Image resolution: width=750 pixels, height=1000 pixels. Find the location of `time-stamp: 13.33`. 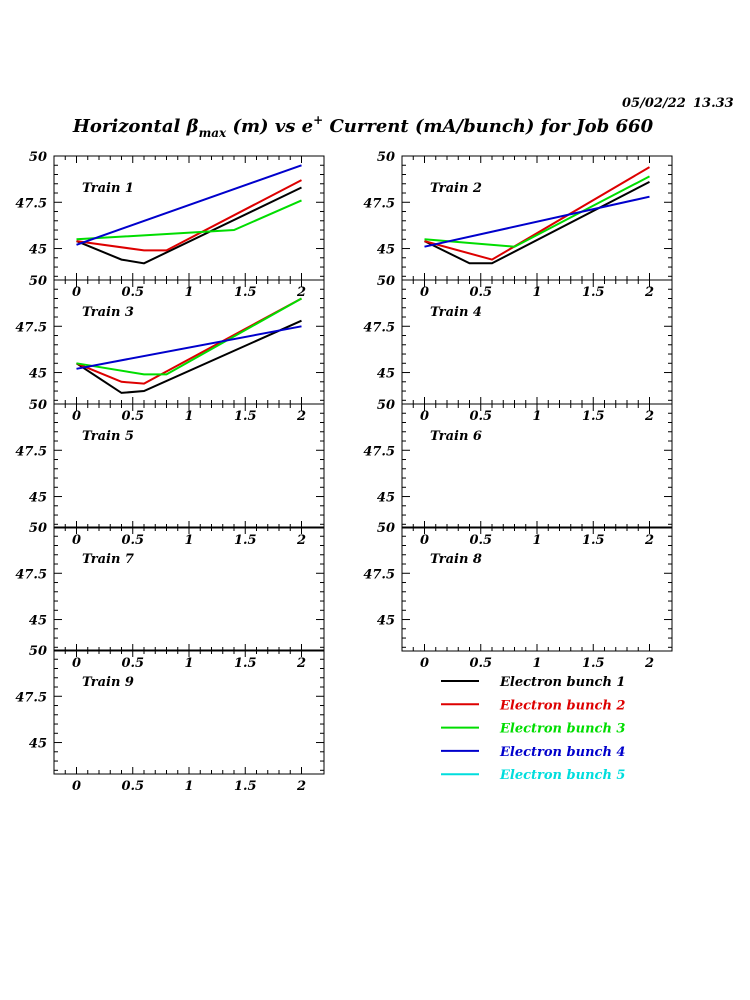

time-stamp: 13.33 is located at coordinates (713, 103).